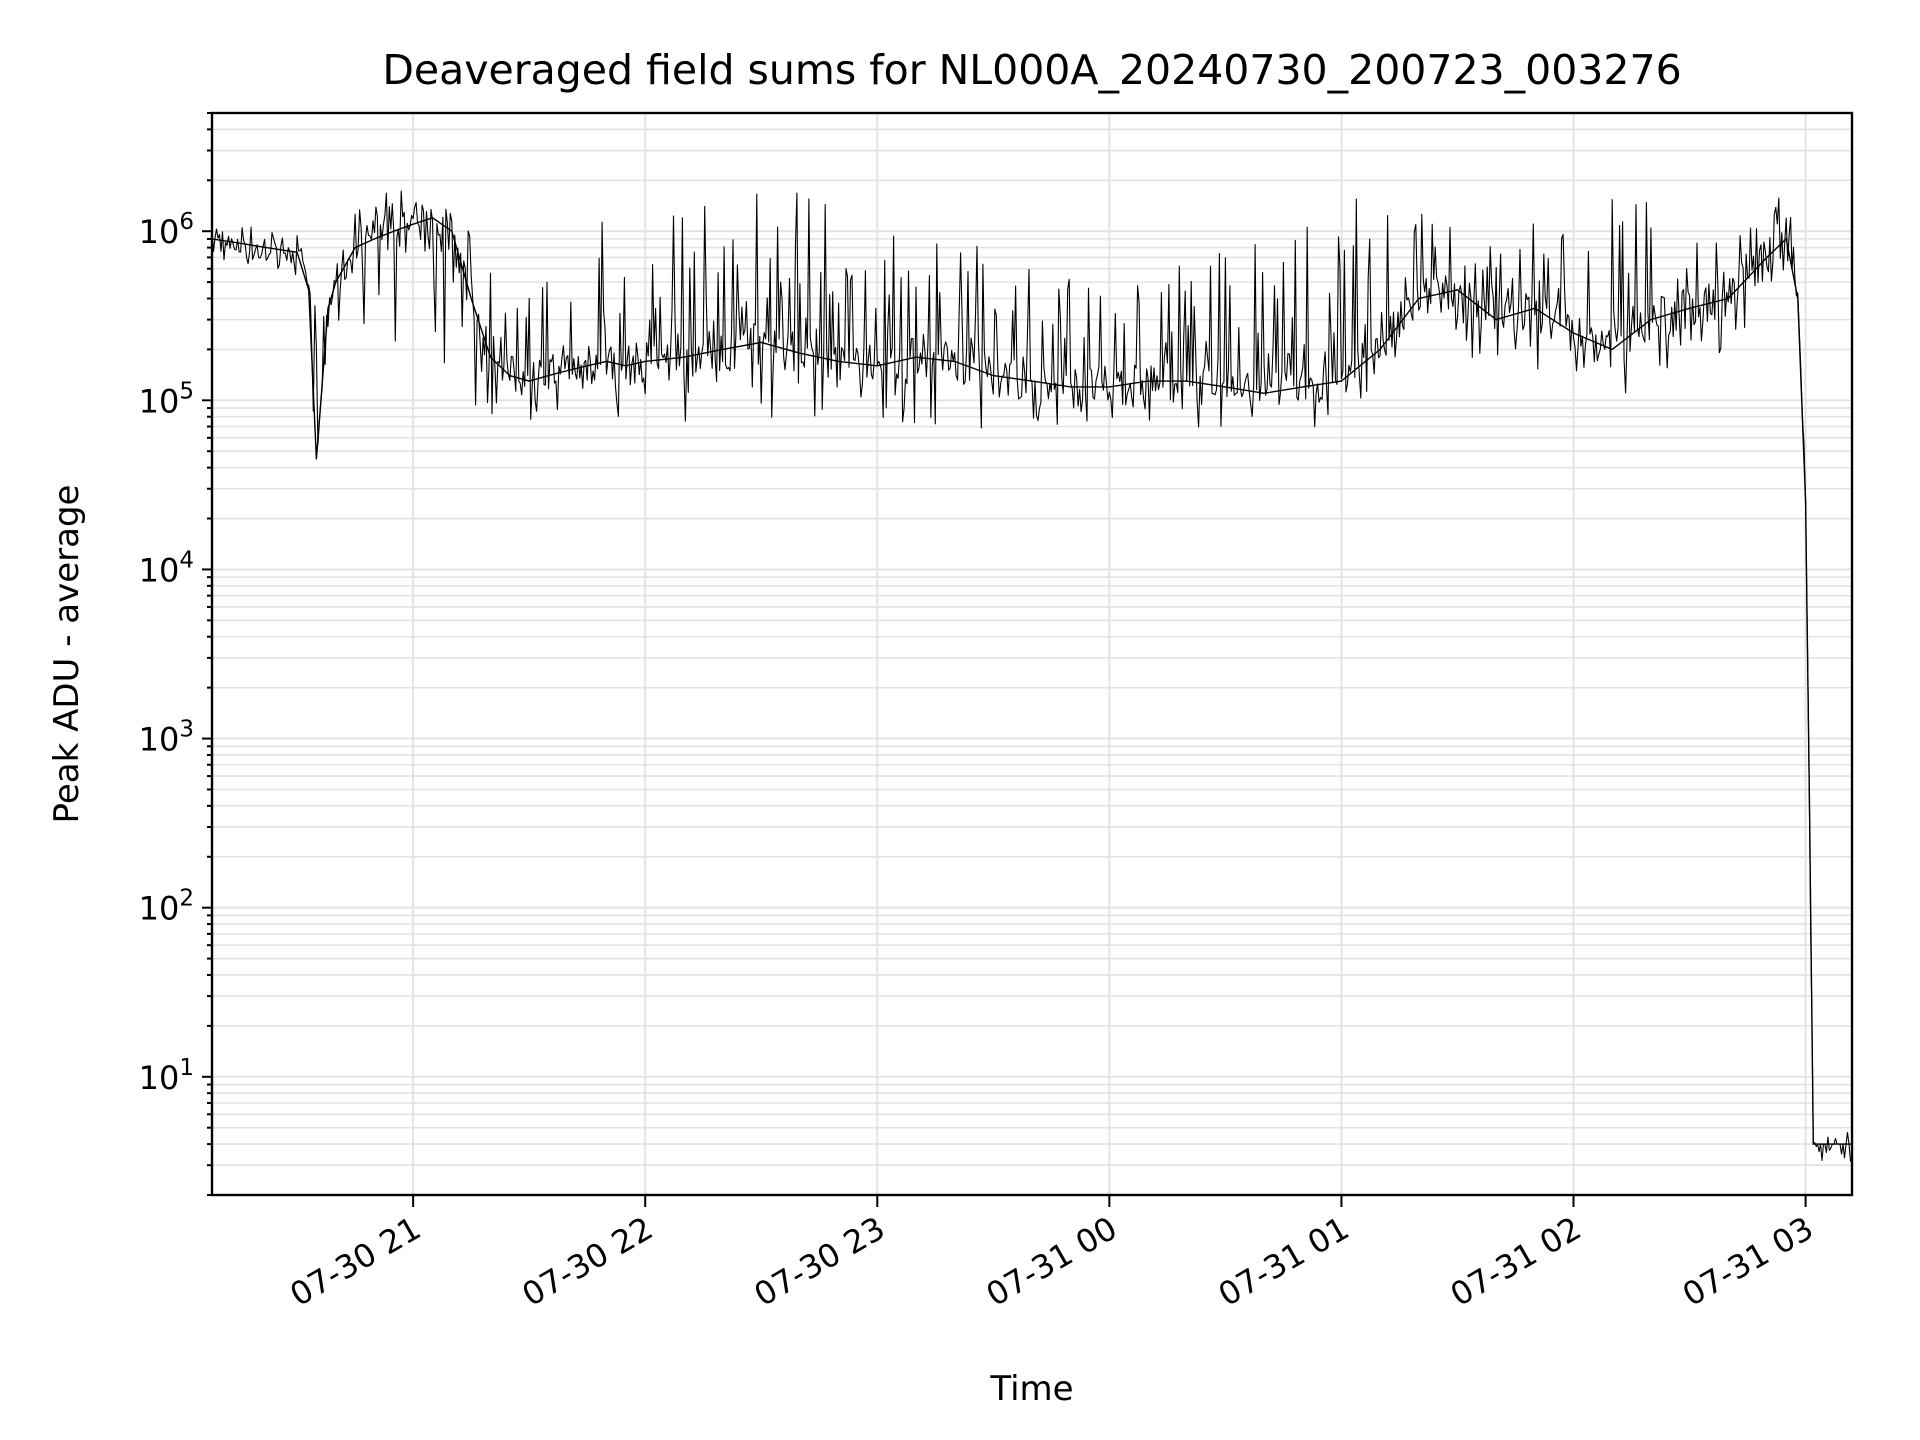 The image size is (1920, 1440). What do you see at coordinates (67, 654) in the screenshot?
I see `y-axis-title: Peak ADU - average` at bounding box center [67, 654].